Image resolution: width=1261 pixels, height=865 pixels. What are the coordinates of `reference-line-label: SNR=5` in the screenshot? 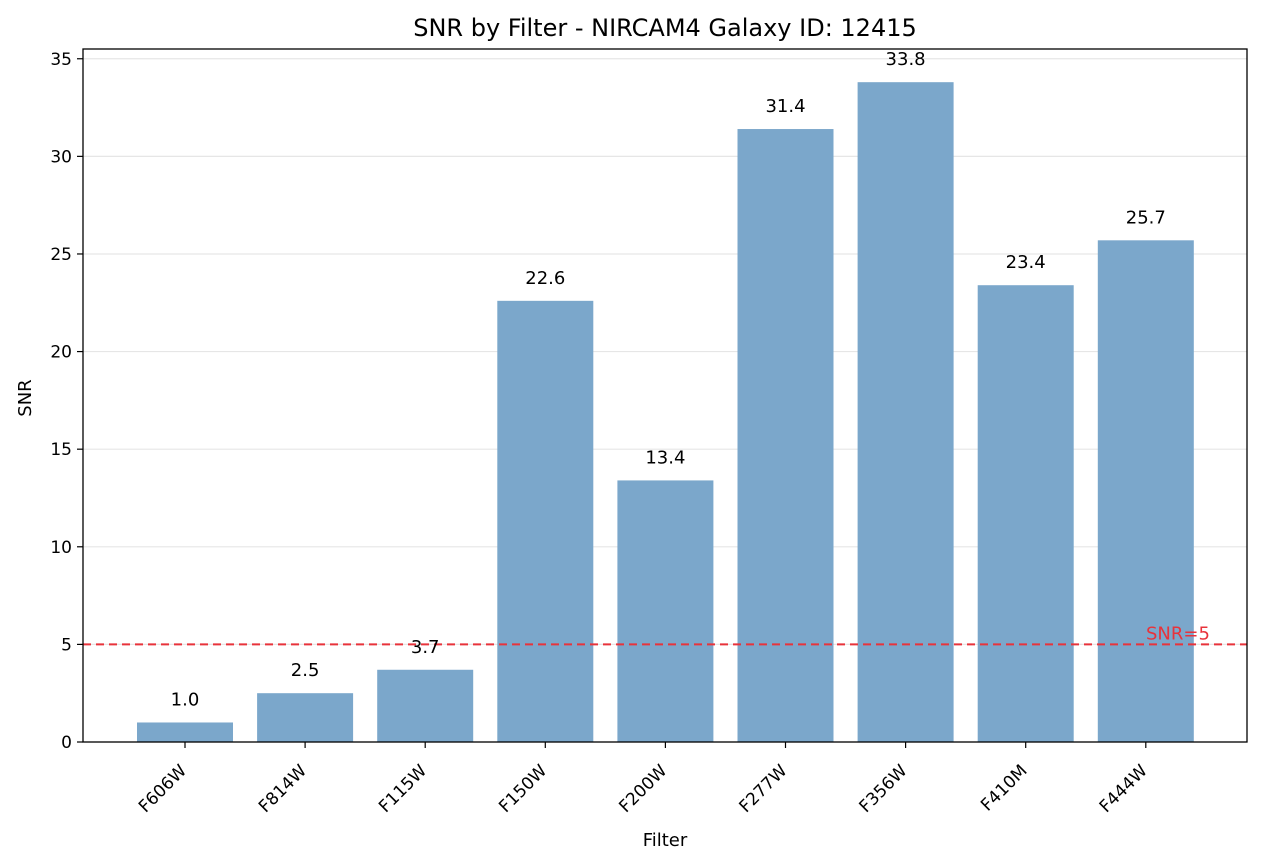 It's located at (1178, 633).